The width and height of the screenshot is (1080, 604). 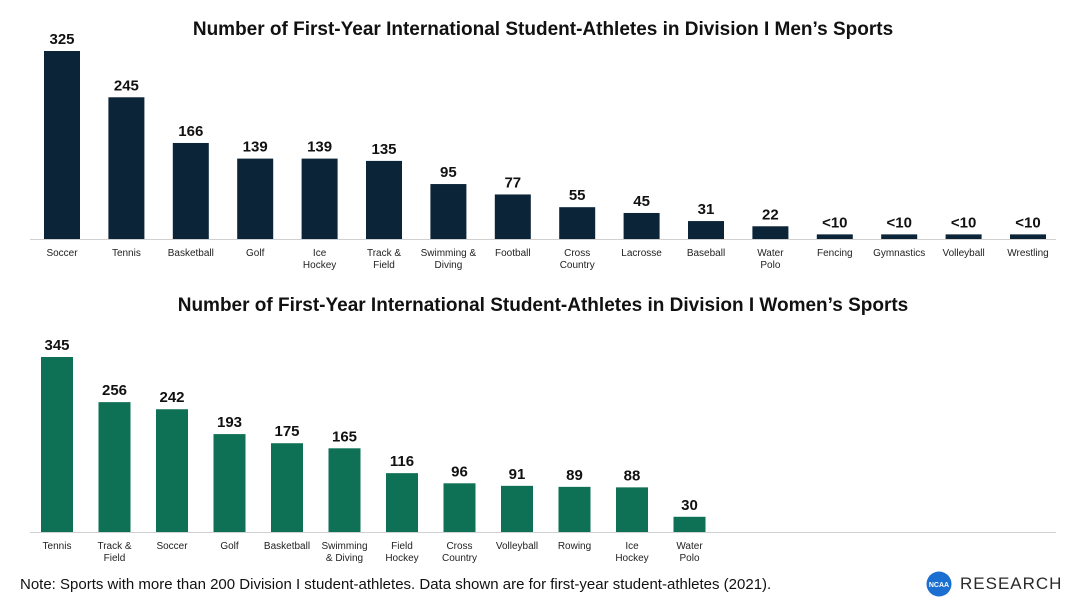 I want to click on data-label-field-hockey: 116, so click(x=402, y=461).